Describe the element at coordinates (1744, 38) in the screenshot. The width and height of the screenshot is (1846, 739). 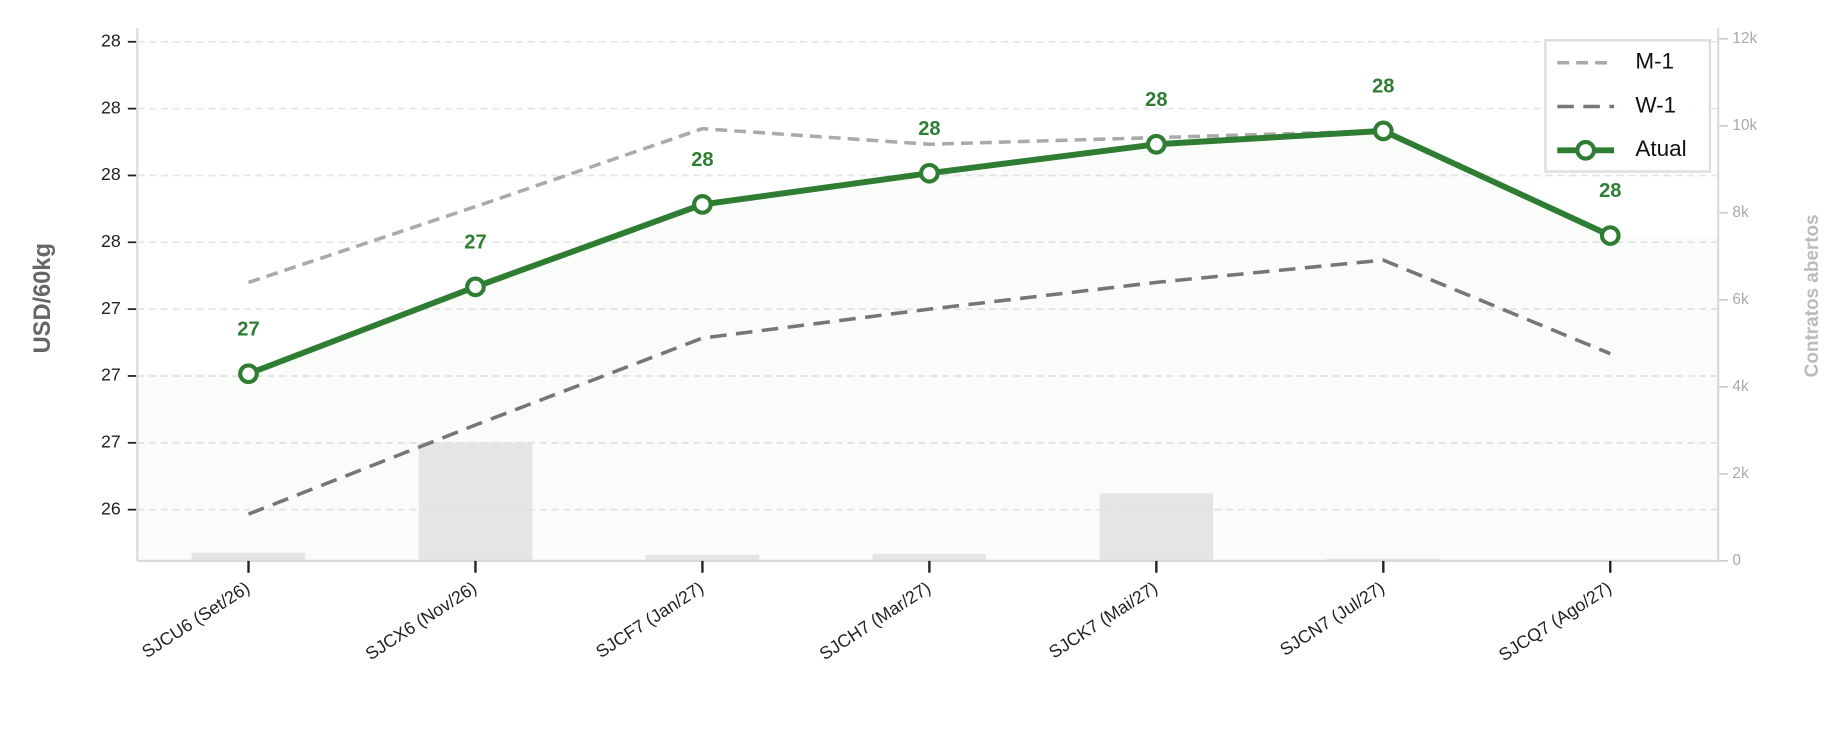
I see `y2-tick-label: 12k` at that location.